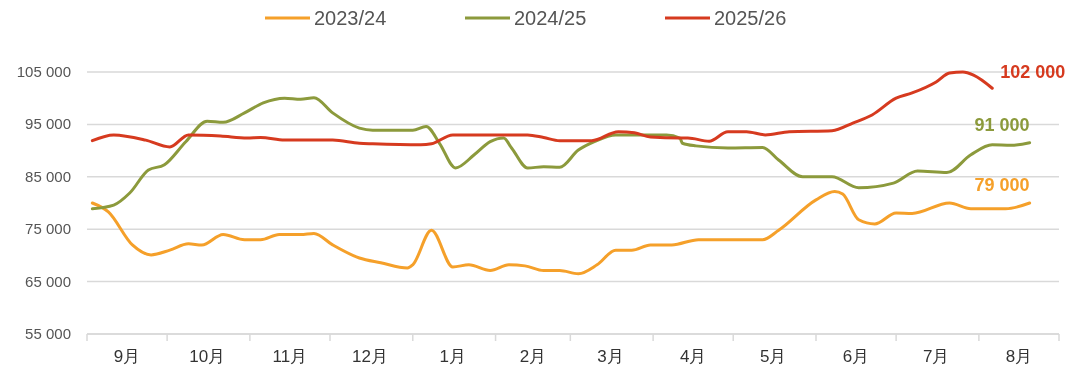  What do you see at coordinates (533, 356) in the screenshot?
I see `x-tick-label: 2月` at bounding box center [533, 356].